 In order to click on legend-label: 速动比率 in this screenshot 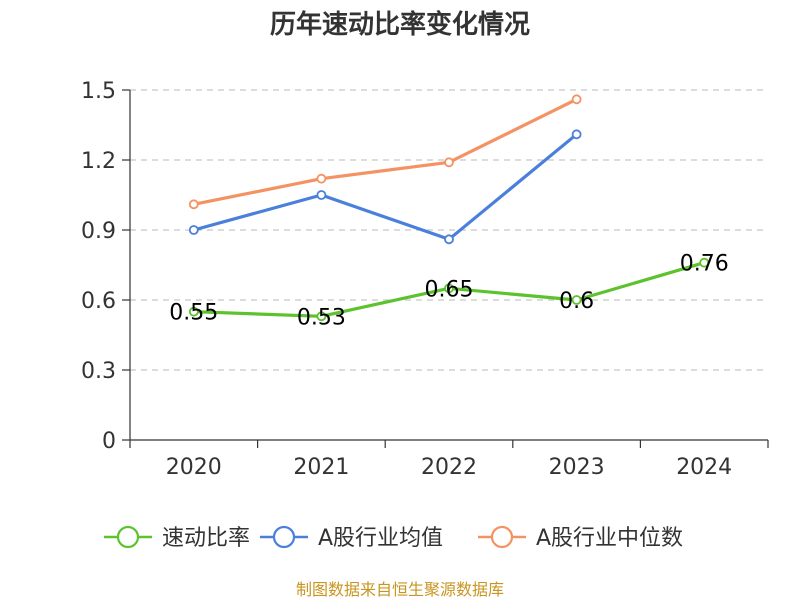, I will do `click(206, 538)`.